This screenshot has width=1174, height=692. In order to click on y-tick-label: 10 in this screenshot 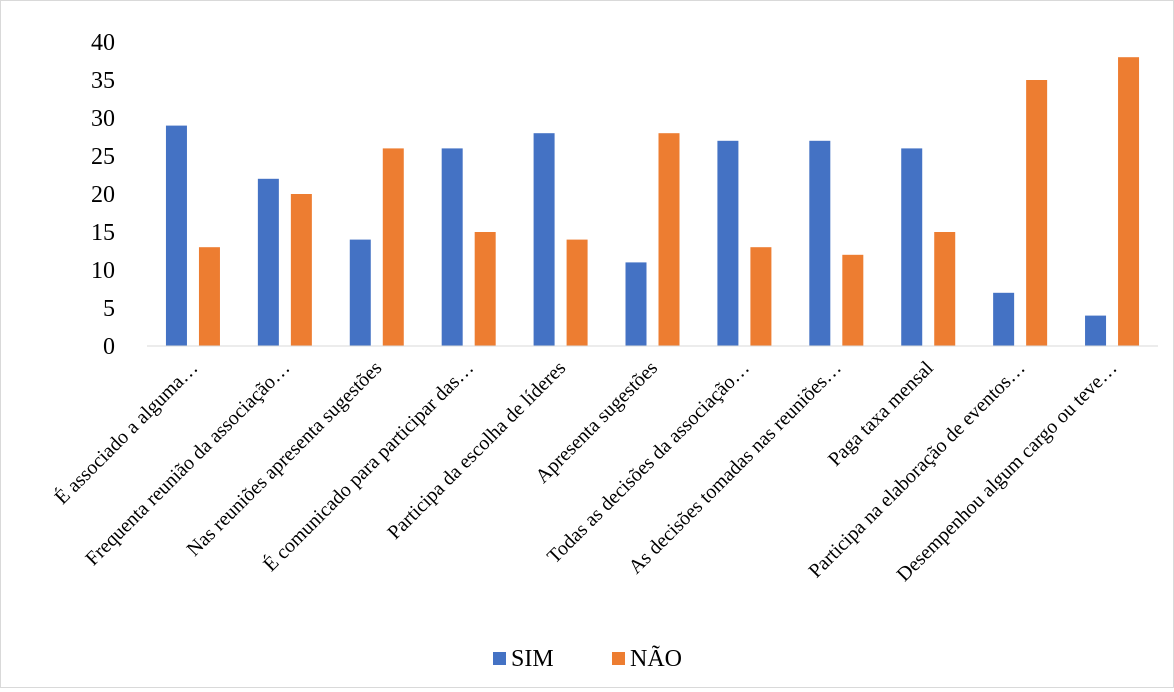, I will do `click(103, 271)`.